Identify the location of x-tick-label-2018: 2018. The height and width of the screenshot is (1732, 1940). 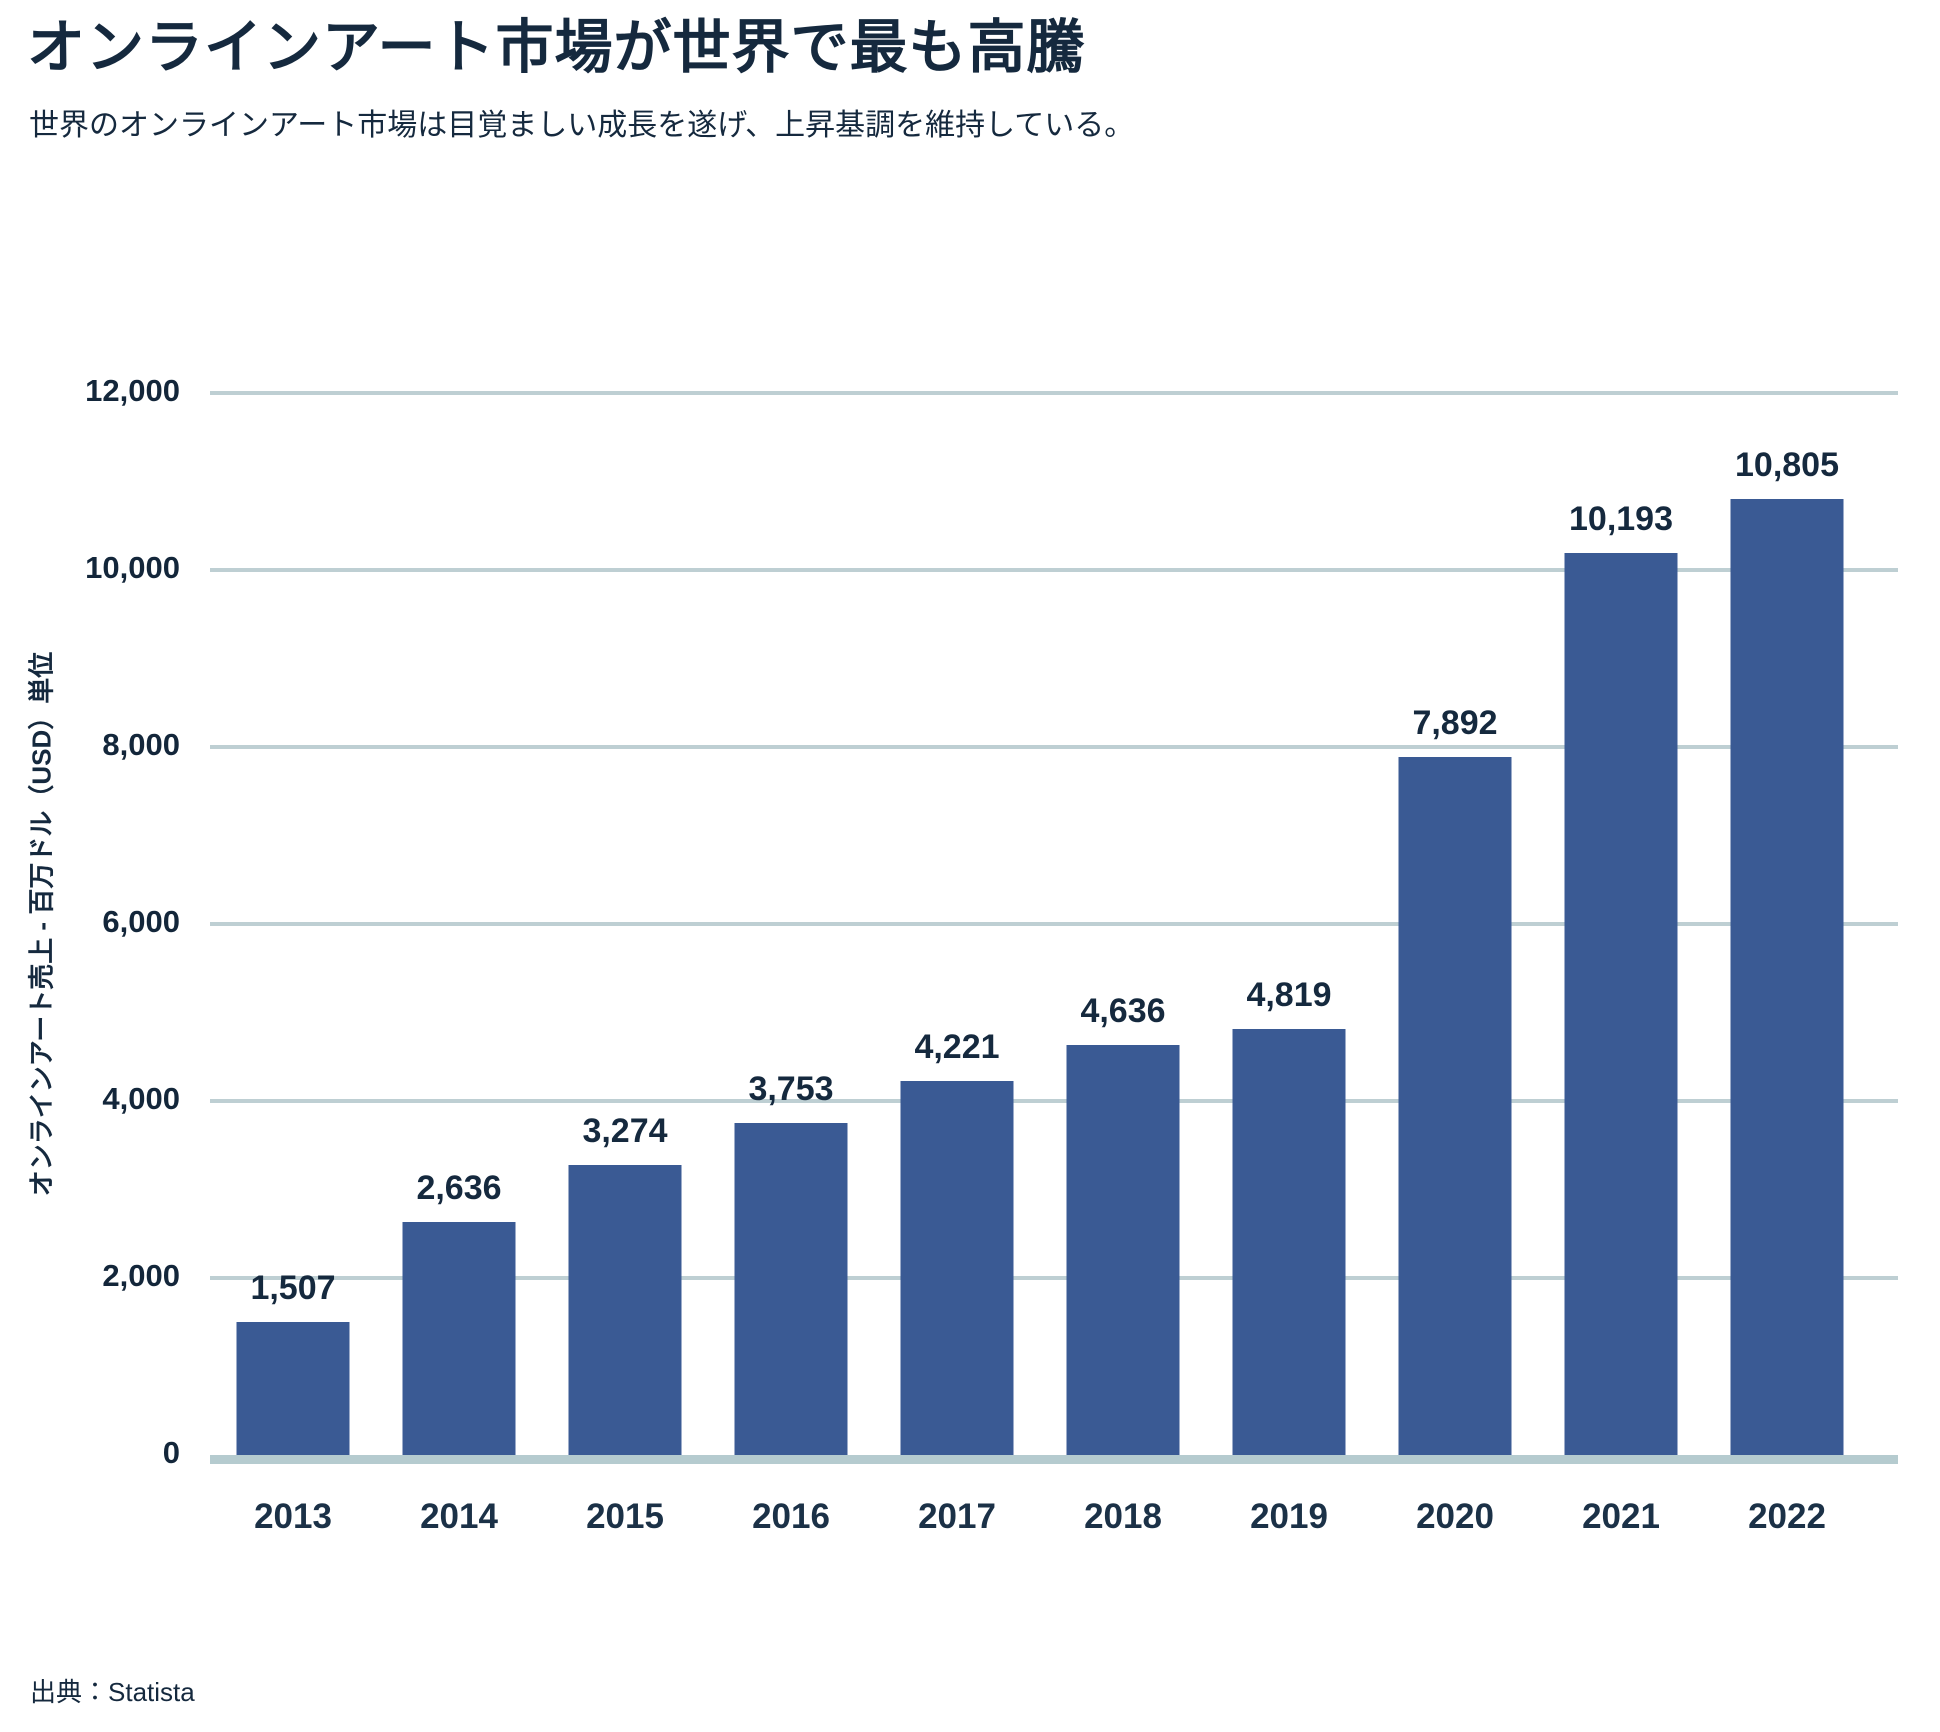
(1123, 1516).